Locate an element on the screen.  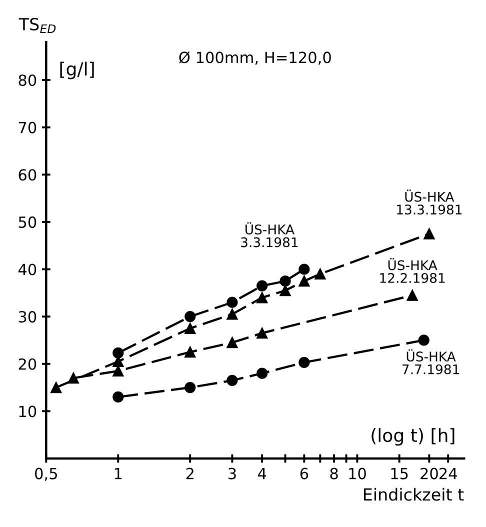
y-tick-label: 30 is located at coordinates (27, 317).